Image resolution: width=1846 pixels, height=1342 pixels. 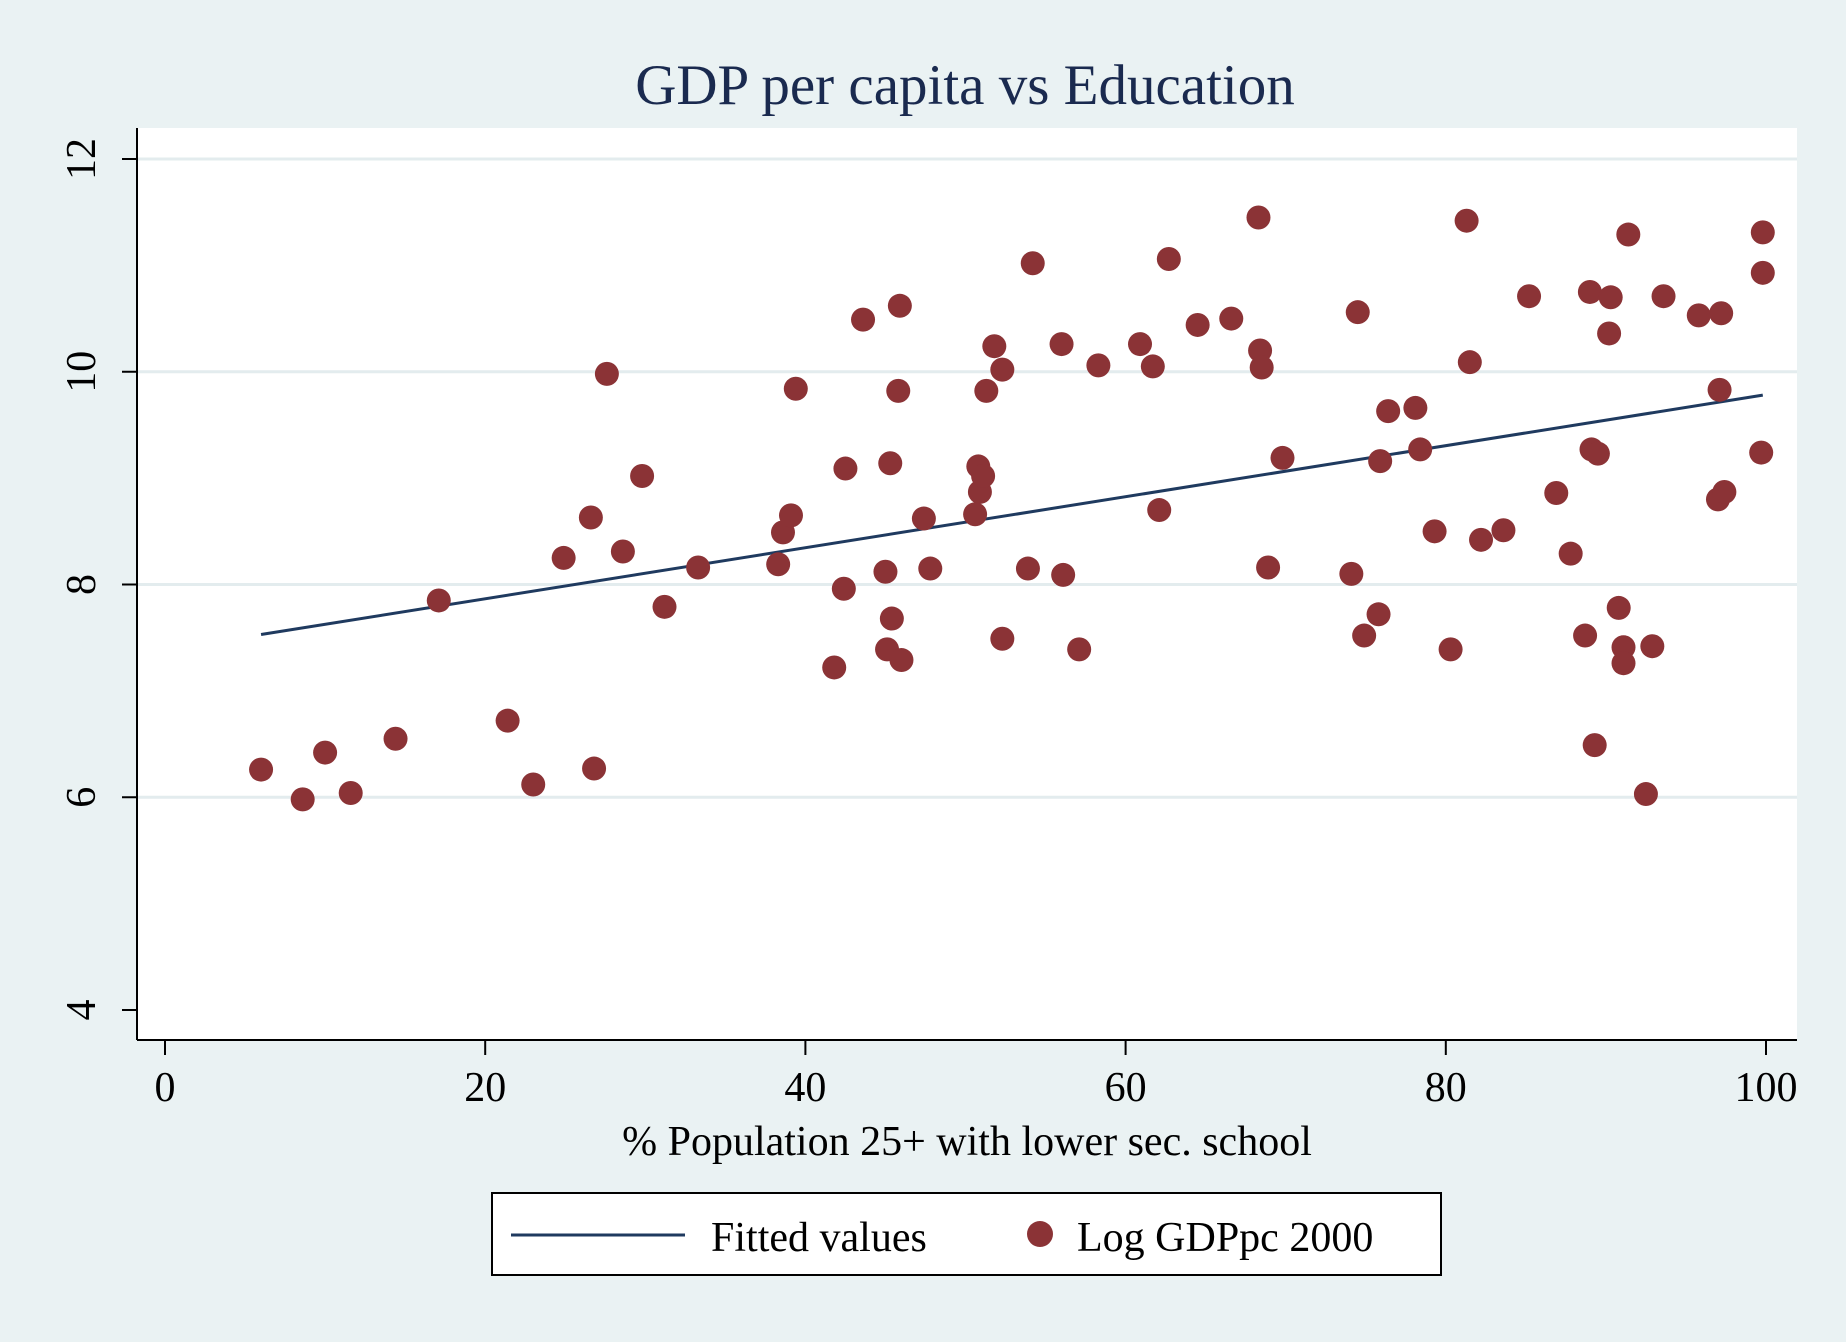 What do you see at coordinates (967, 1075) in the screenshot?
I see `x-axis: 0 20 40 60 80 100` at bounding box center [967, 1075].